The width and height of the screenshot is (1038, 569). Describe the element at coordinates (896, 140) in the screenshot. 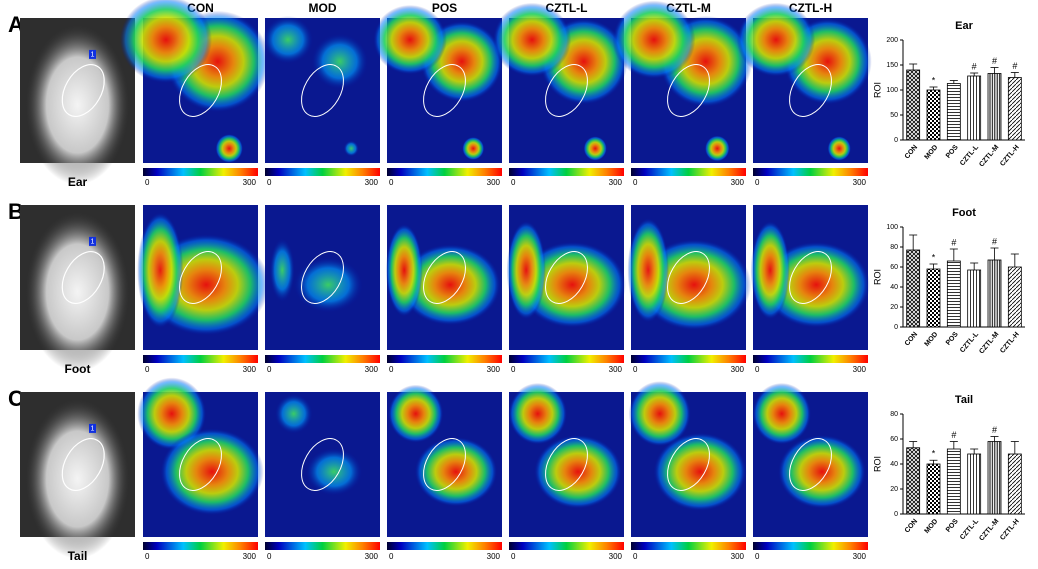

I see `y-tick-label: 0` at that location.